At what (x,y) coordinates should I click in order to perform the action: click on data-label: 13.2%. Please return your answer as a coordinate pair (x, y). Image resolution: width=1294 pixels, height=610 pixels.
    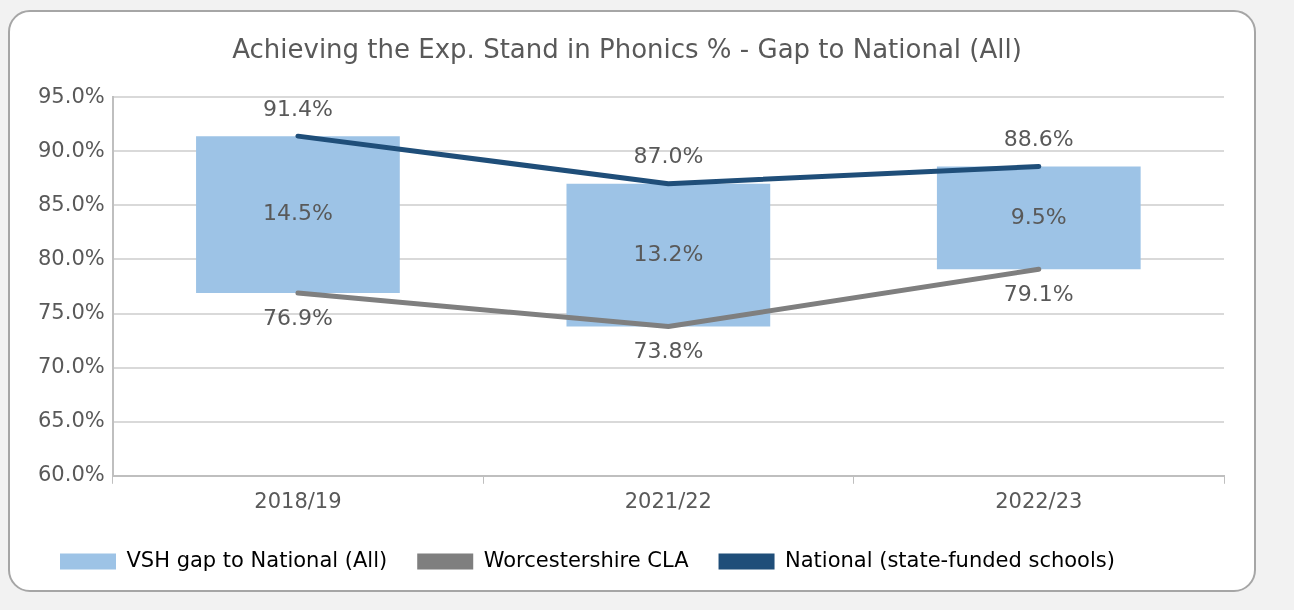
    Looking at the image, I should click on (668, 253).